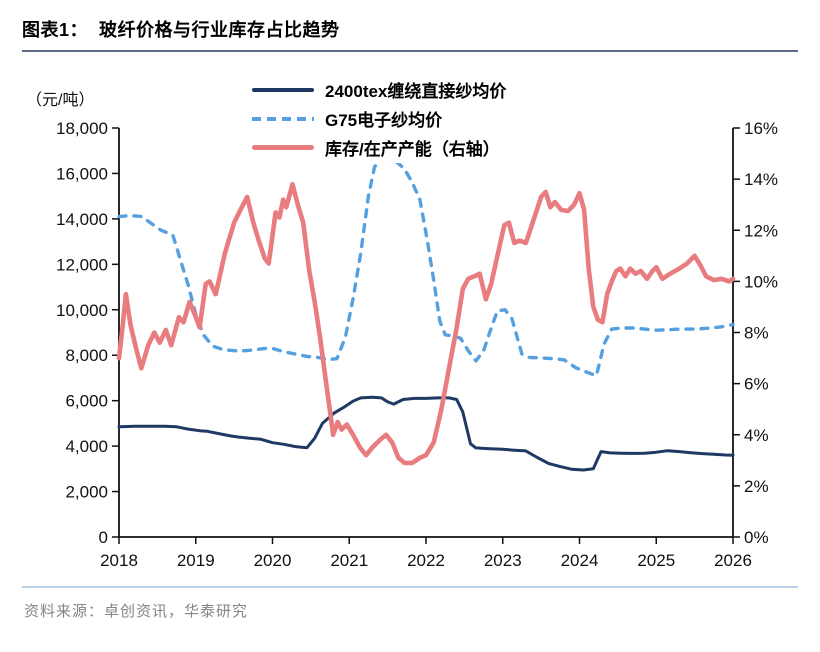 The height and width of the screenshot is (652, 820). Describe the element at coordinates (82, 264) in the screenshot. I see `left-axis-tick-label: 12,000` at that location.